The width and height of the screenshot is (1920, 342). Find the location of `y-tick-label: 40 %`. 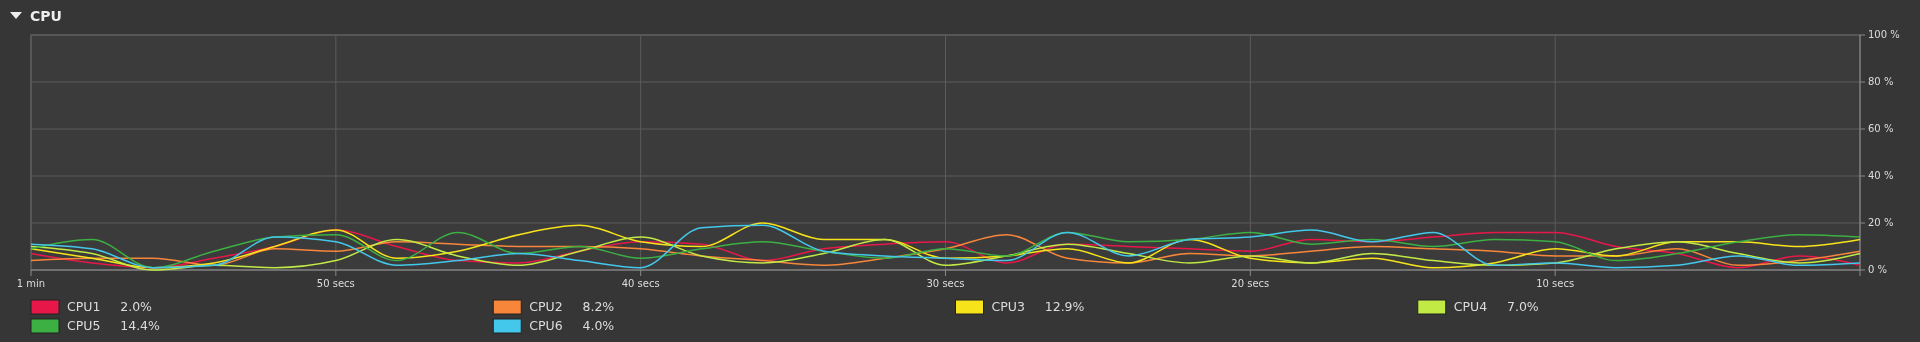

y-tick-label: 40 % is located at coordinates (1881, 175).